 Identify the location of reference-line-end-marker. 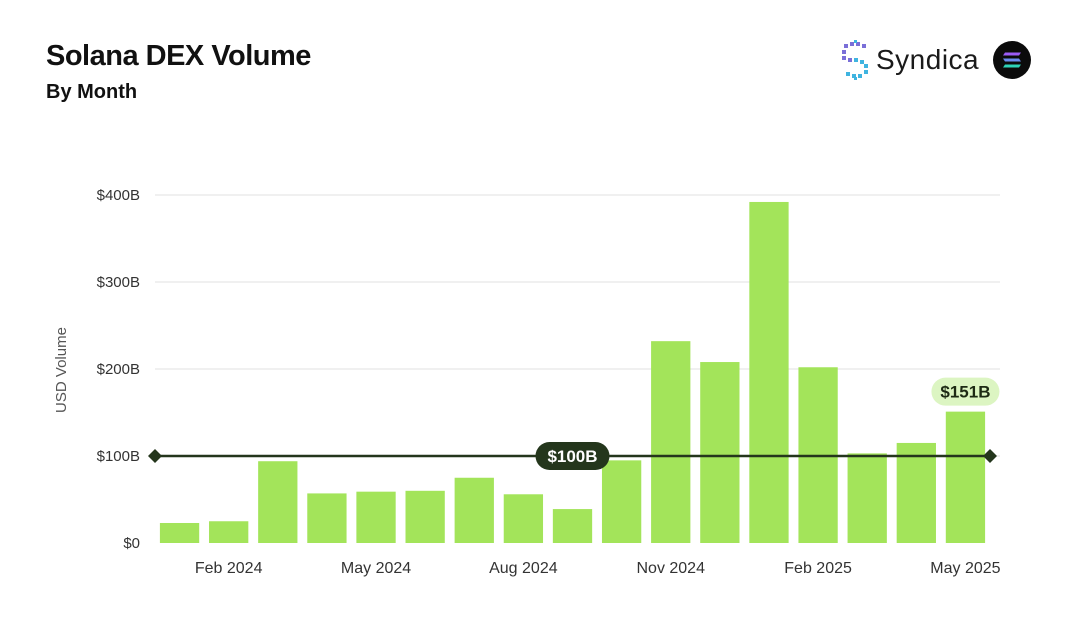
(990, 456).